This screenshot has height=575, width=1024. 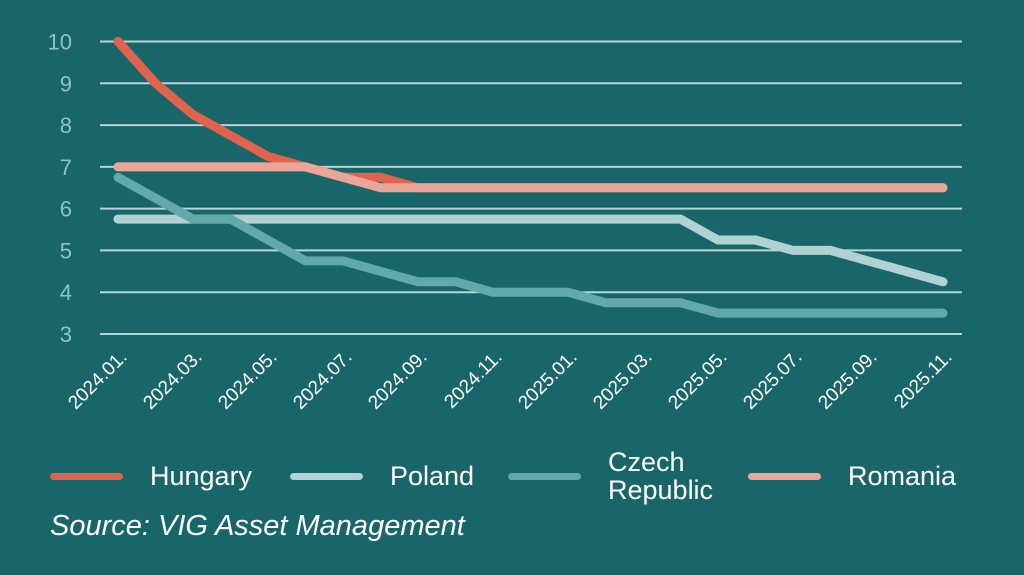 I want to click on x-tick-label: 2024.11., so click(x=473, y=380).